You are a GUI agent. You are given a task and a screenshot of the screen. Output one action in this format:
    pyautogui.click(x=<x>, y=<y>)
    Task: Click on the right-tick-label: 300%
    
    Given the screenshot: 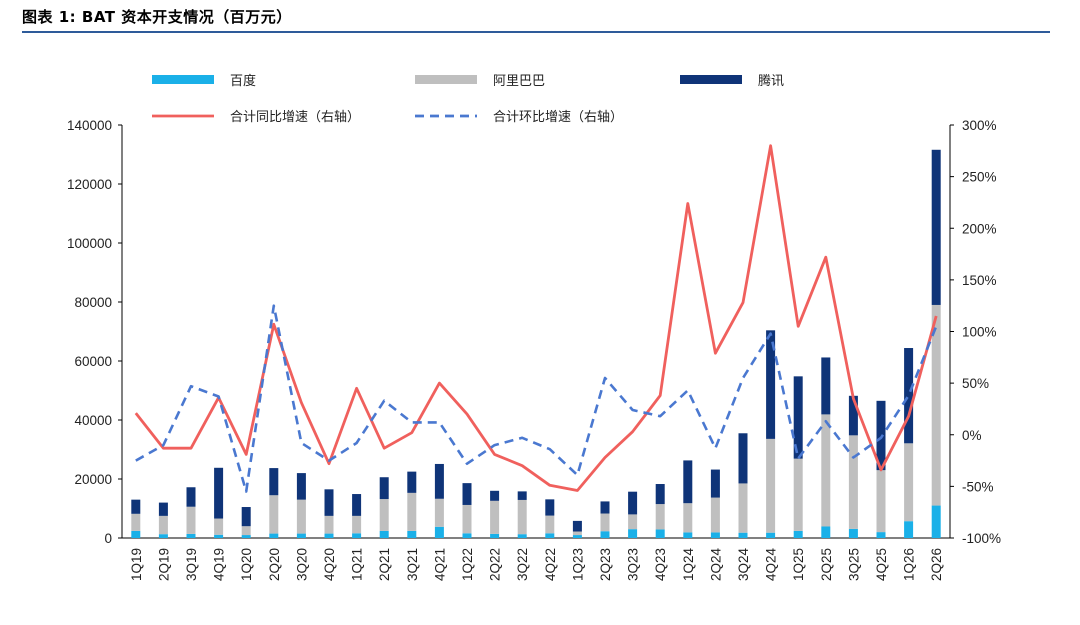 What is the action you would take?
    pyautogui.click(x=979, y=125)
    